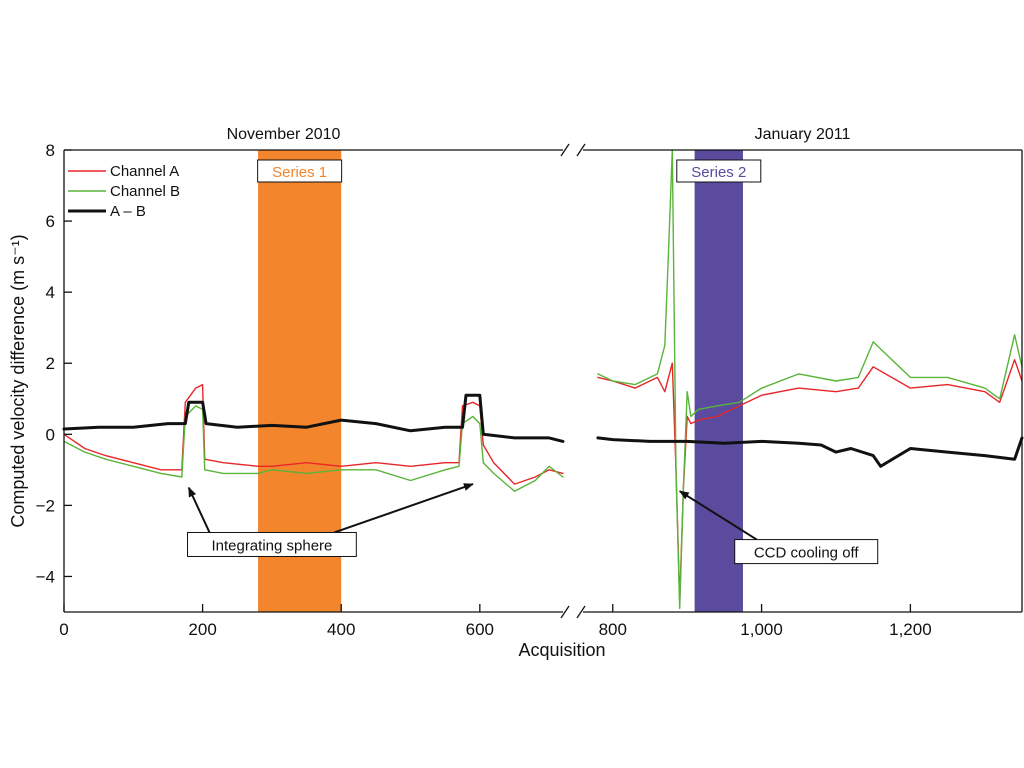  What do you see at coordinates (761, 629) in the screenshot?
I see `x-tick-label: 1,000` at bounding box center [761, 629].